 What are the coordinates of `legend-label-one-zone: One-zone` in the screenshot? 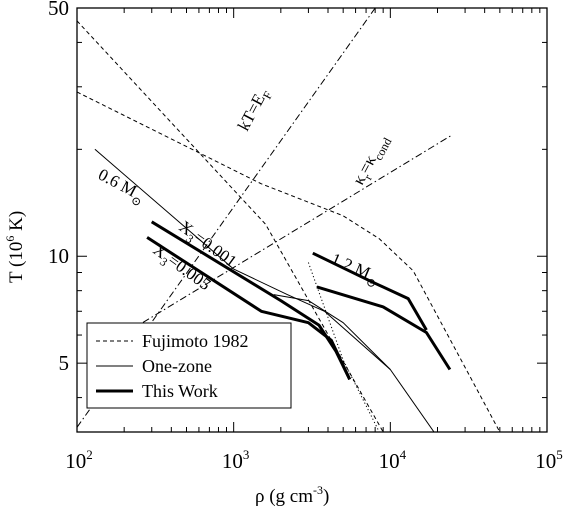 It's located at (177, 366).